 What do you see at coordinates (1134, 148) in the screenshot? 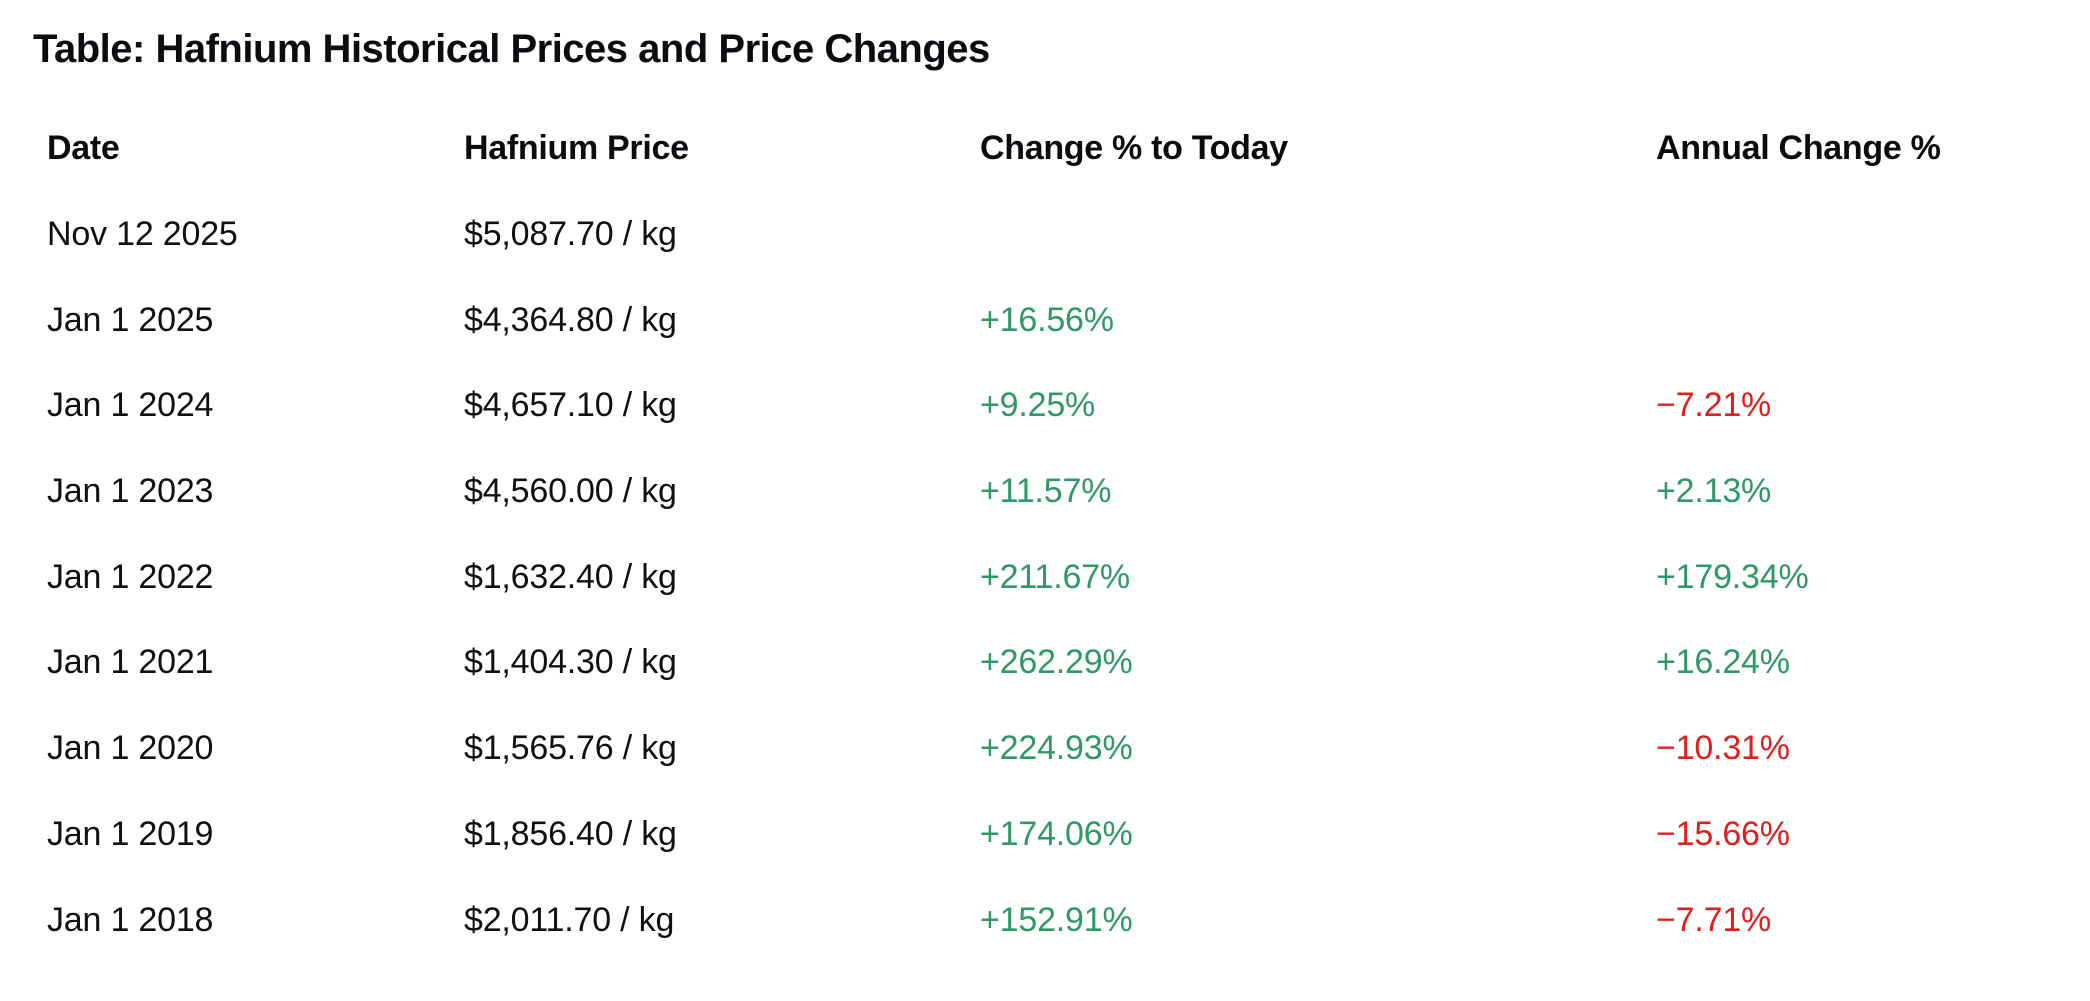
I see `column-header-change-to-today: Change % to Today` at bounding box center [1134, 148].